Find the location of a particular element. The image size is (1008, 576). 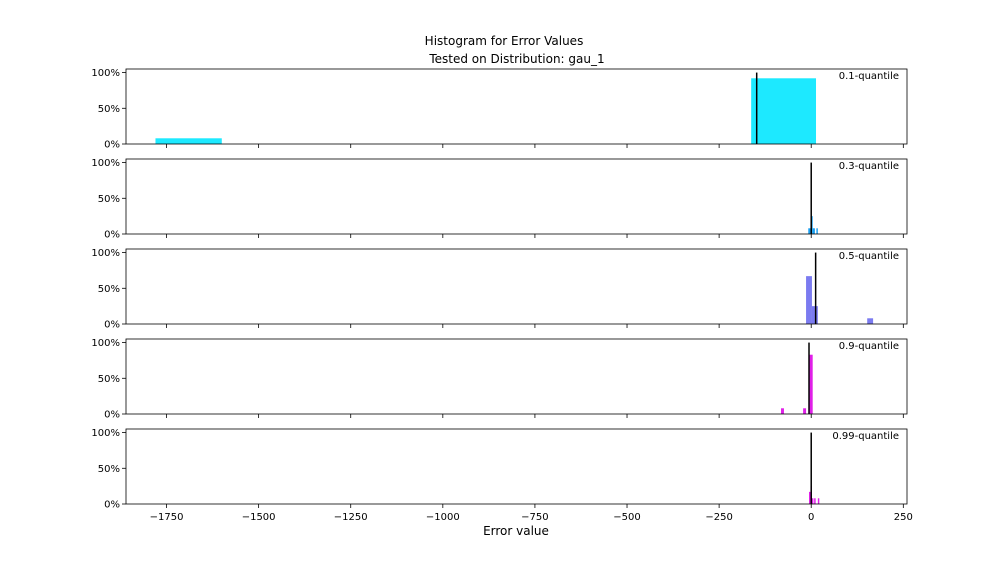

x-tick-label: 250 is located at coordinates (903, 517).